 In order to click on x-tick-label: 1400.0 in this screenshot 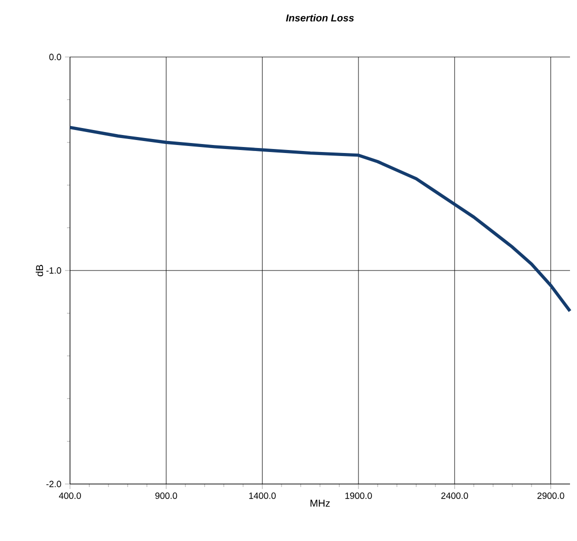, I will do `click(262, 495)`.